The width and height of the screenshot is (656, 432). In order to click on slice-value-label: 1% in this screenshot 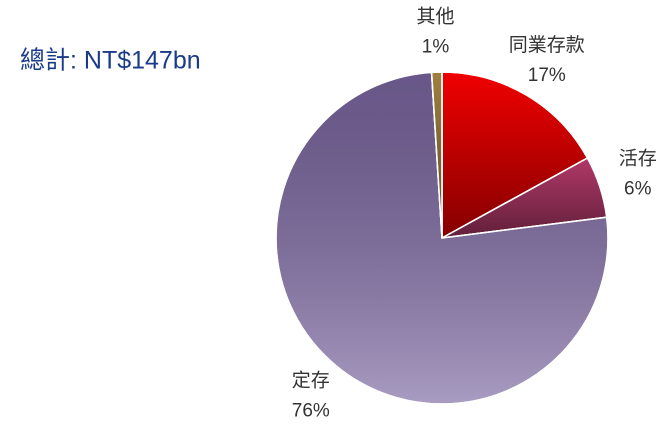, I will do `click(436, 46)`.